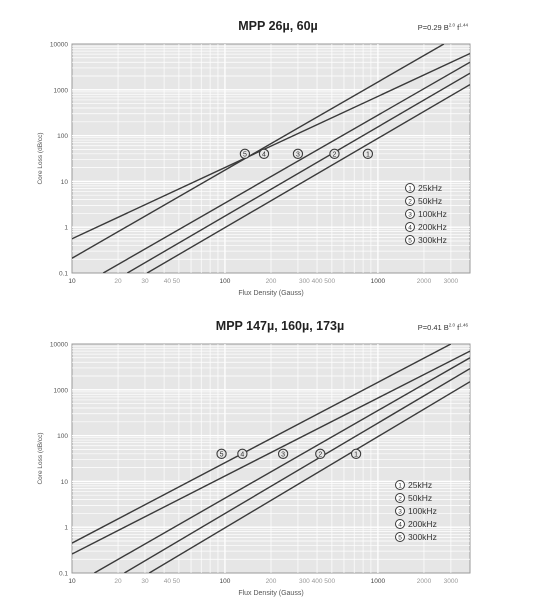  I want to click on series-marker-25khz, so click(368, 153).